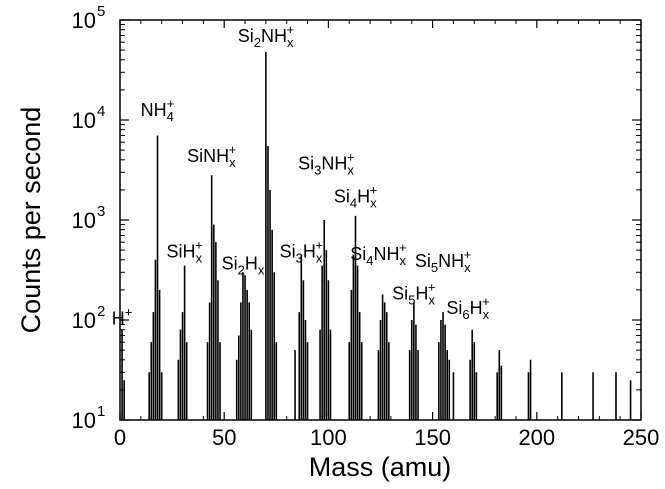 The image size is (665, 489). What do you see at coordinates (536, 437) in the screenshot?
I see `x-tick-label: 200` at bounding box center [536, 437].